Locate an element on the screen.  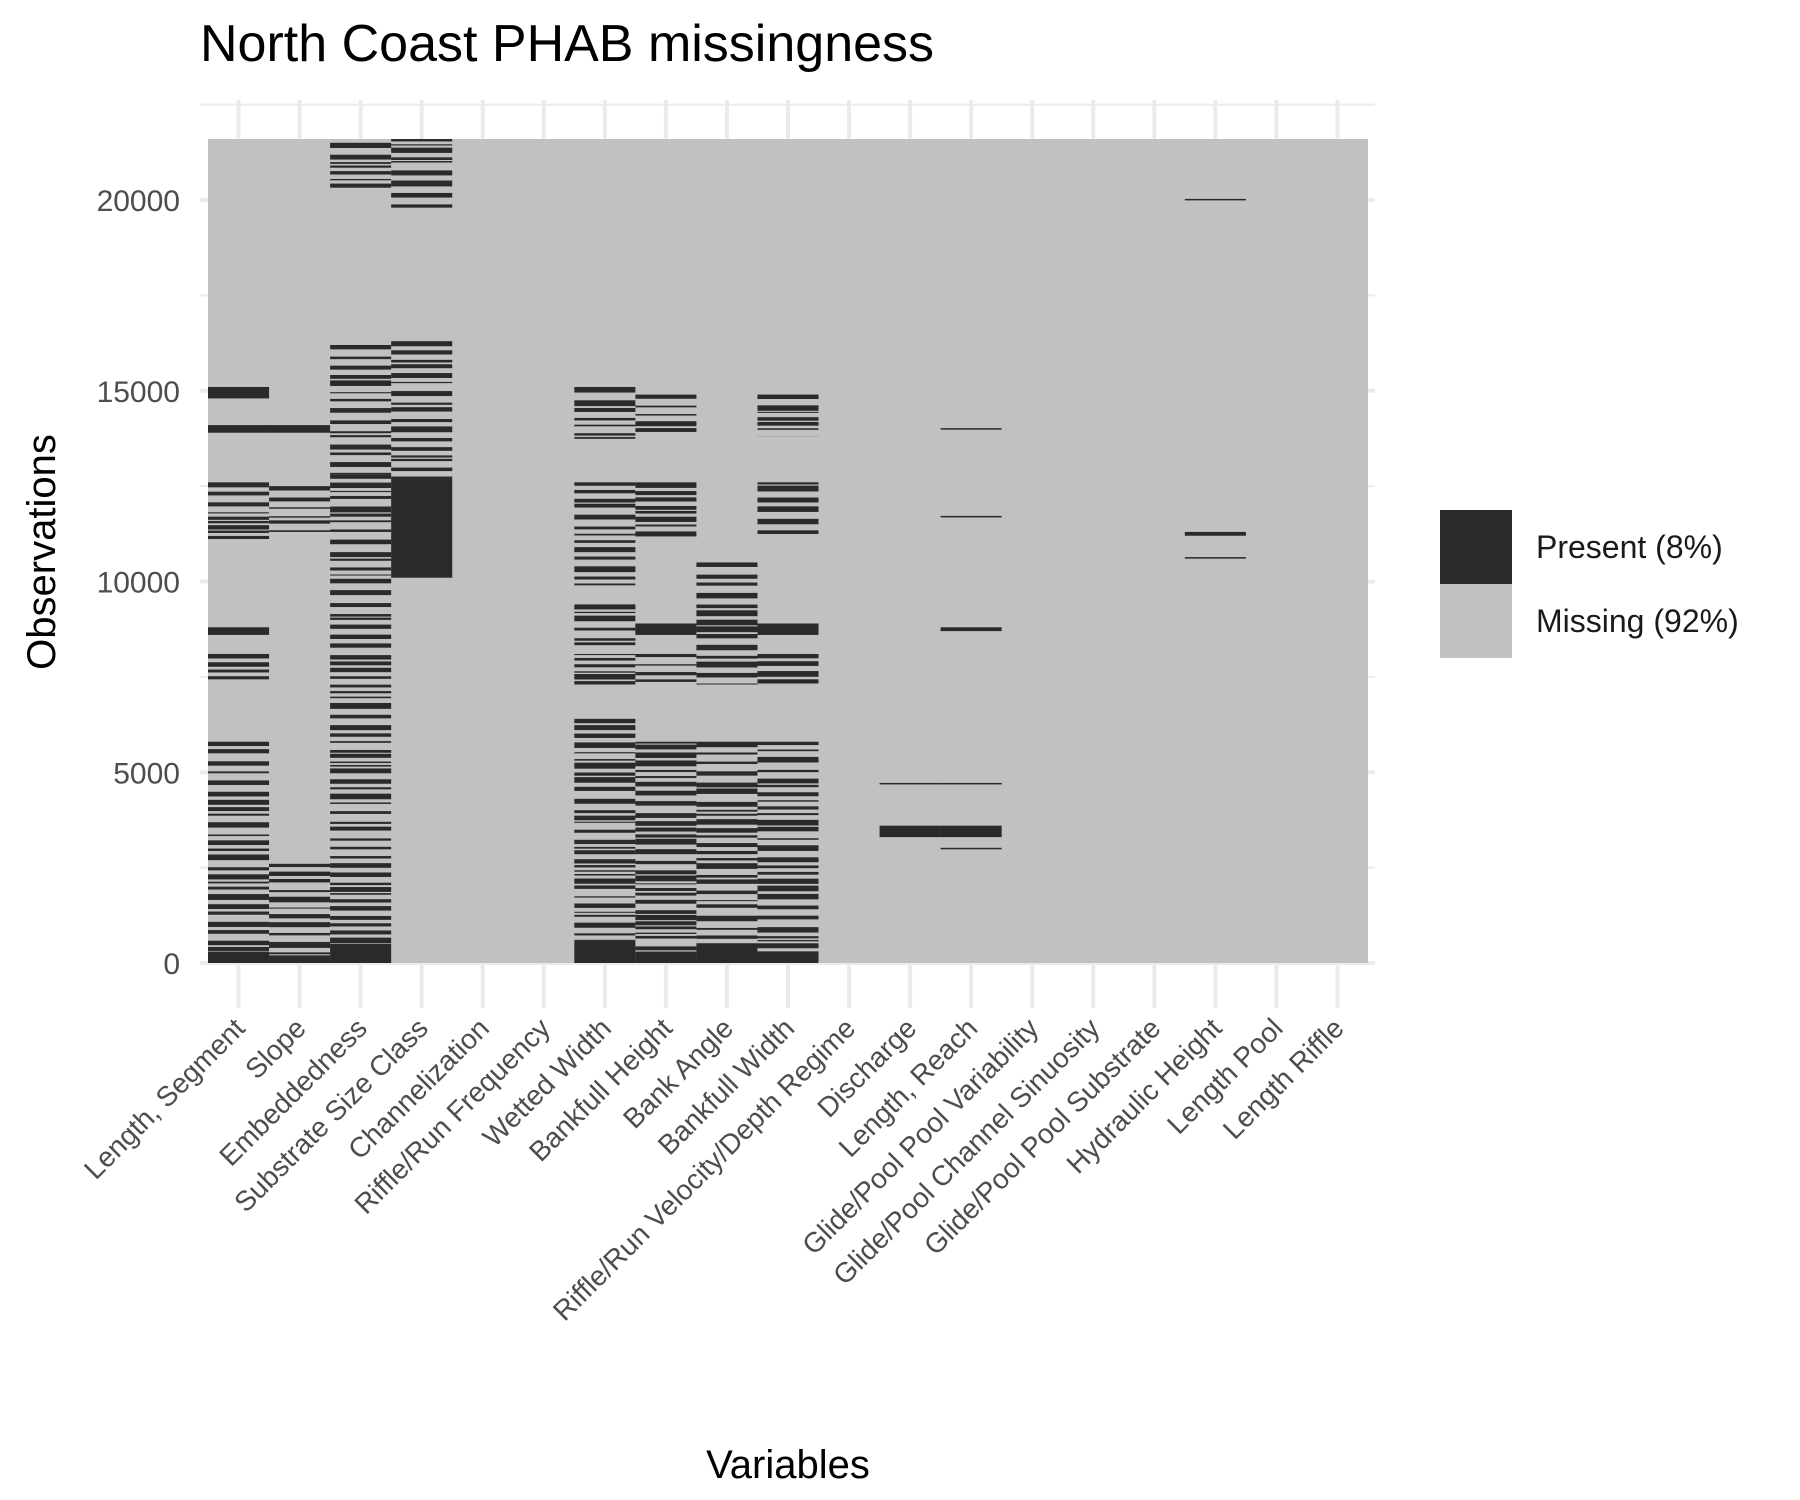
x-axis-title: Variables is located at coordinates (788, 1465).